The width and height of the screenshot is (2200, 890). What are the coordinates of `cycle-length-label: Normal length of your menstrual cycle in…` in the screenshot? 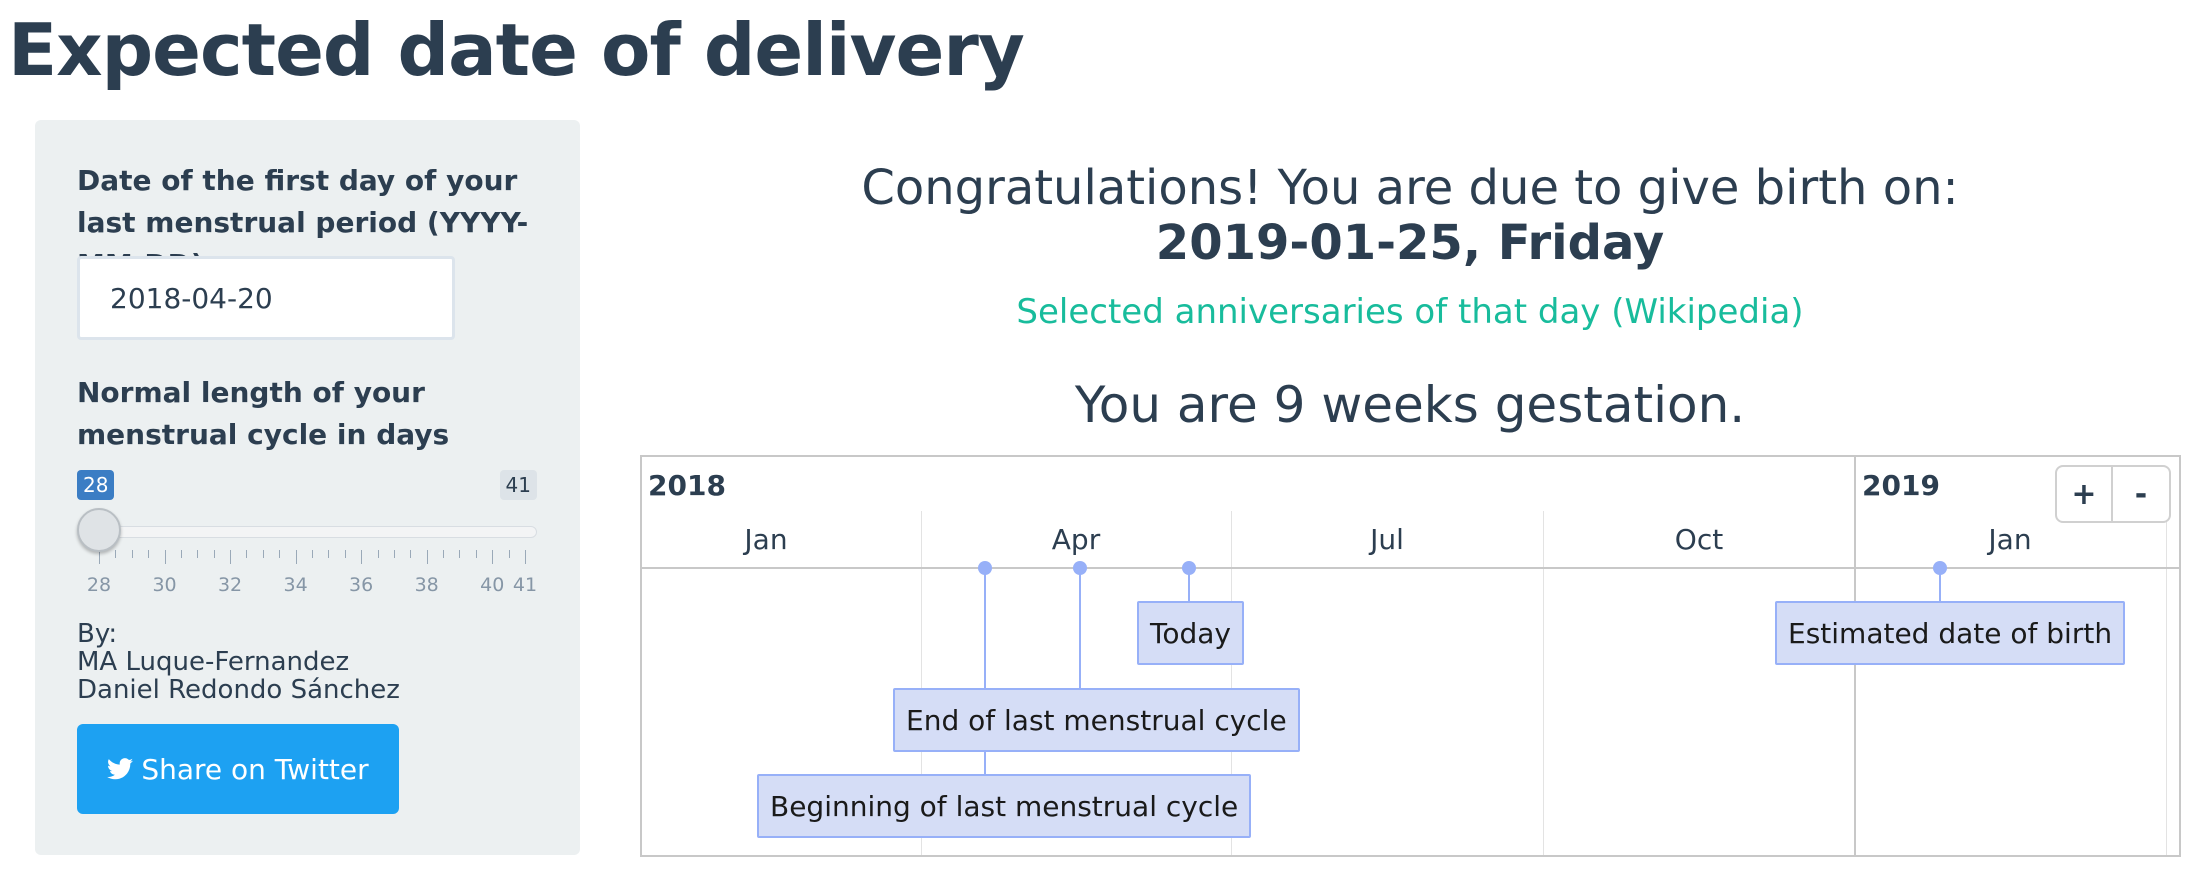 It's located at (263, 413).